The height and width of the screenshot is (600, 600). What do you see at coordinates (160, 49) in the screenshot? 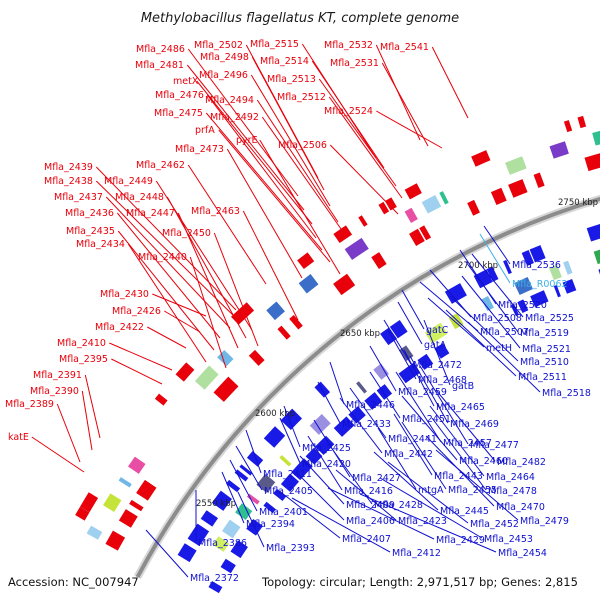
I see `forward-gene-label: Mfla_2486` at bounding box center [160, 49].